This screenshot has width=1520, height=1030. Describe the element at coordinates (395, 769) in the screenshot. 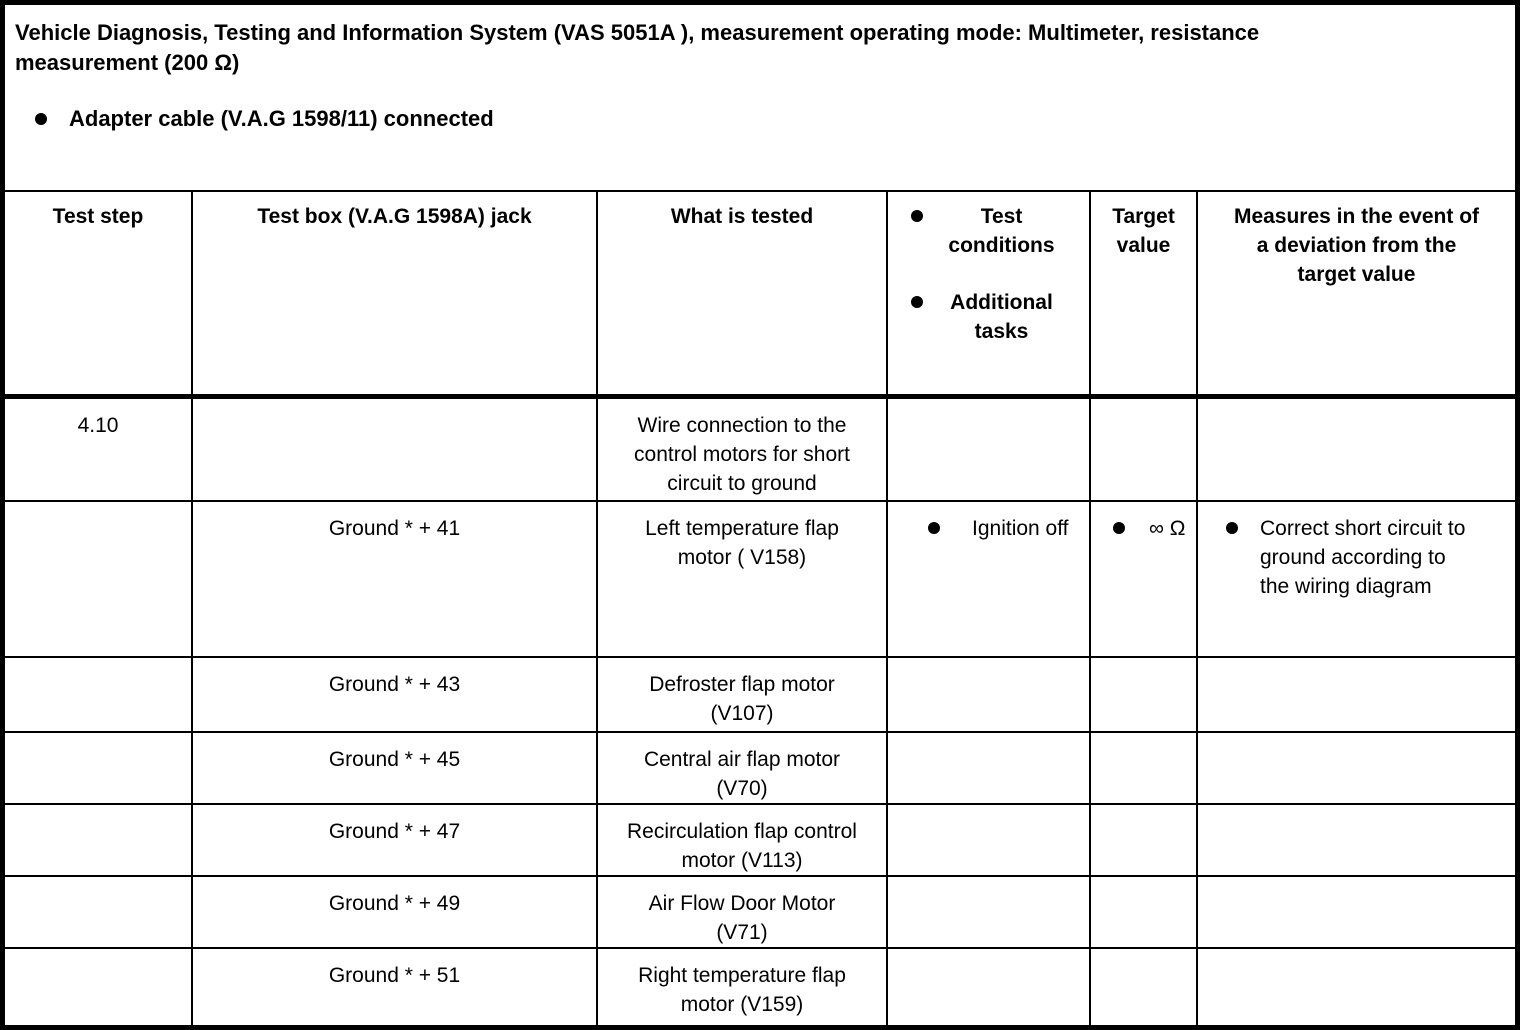

I see `cell-jack: Ground * + 45` at that location.